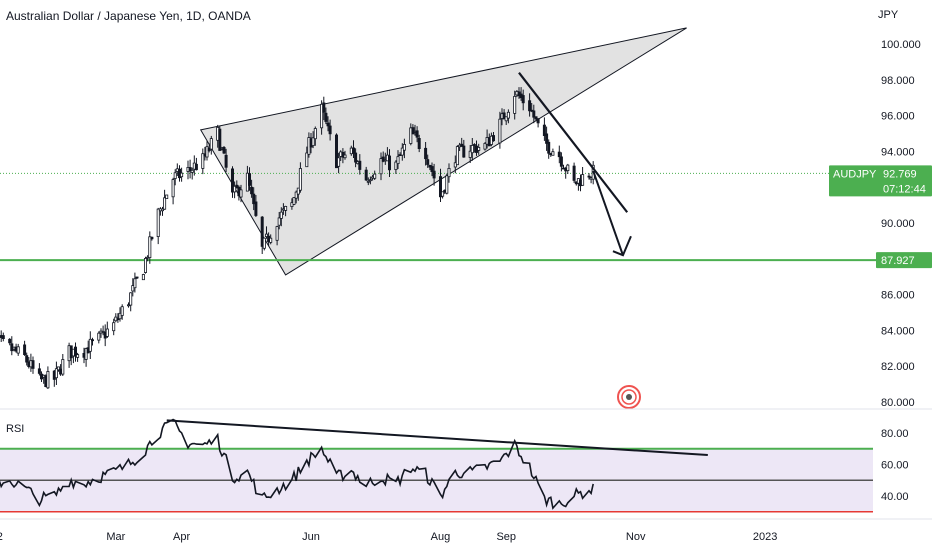  I want to click on rsi-divergence-trendline, so click(437, 438).